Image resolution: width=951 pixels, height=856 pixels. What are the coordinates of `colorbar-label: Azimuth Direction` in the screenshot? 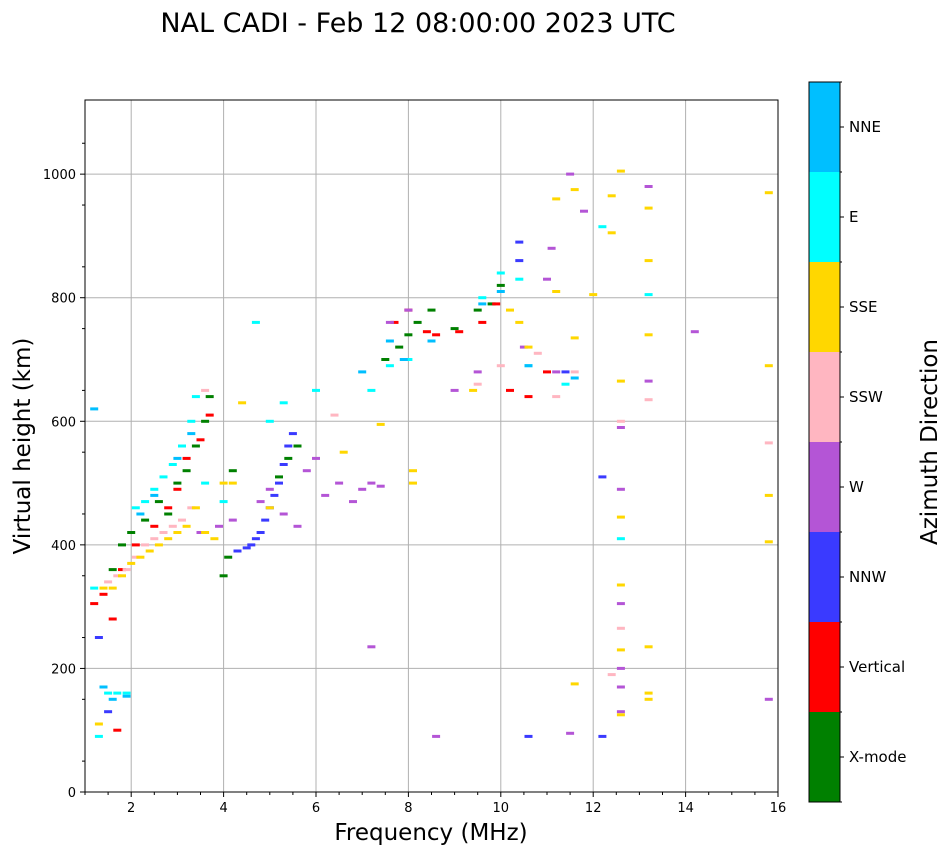 It's located at (930, 442).